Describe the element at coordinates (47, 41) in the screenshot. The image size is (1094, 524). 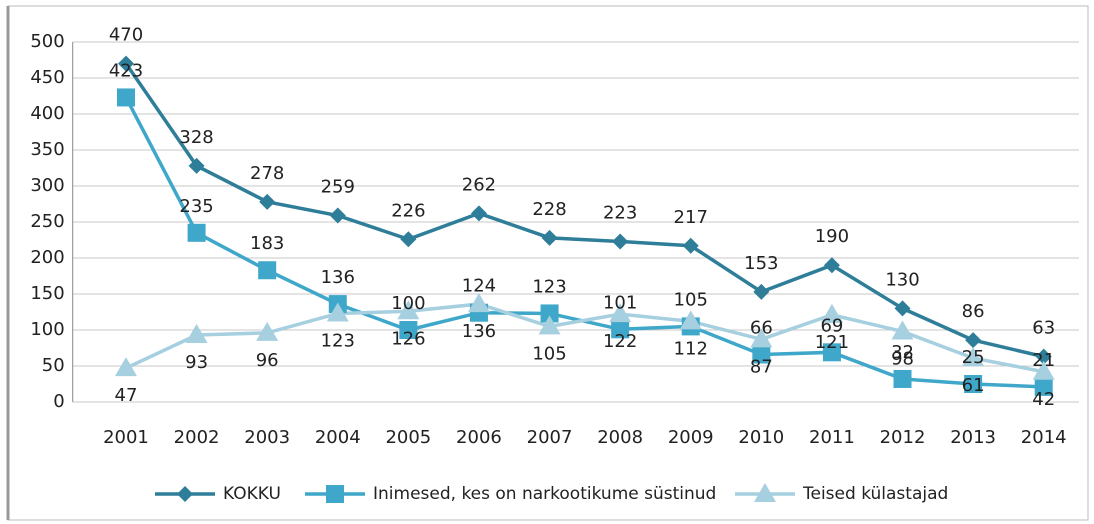
I see `y-tick-label: 500` at that location.